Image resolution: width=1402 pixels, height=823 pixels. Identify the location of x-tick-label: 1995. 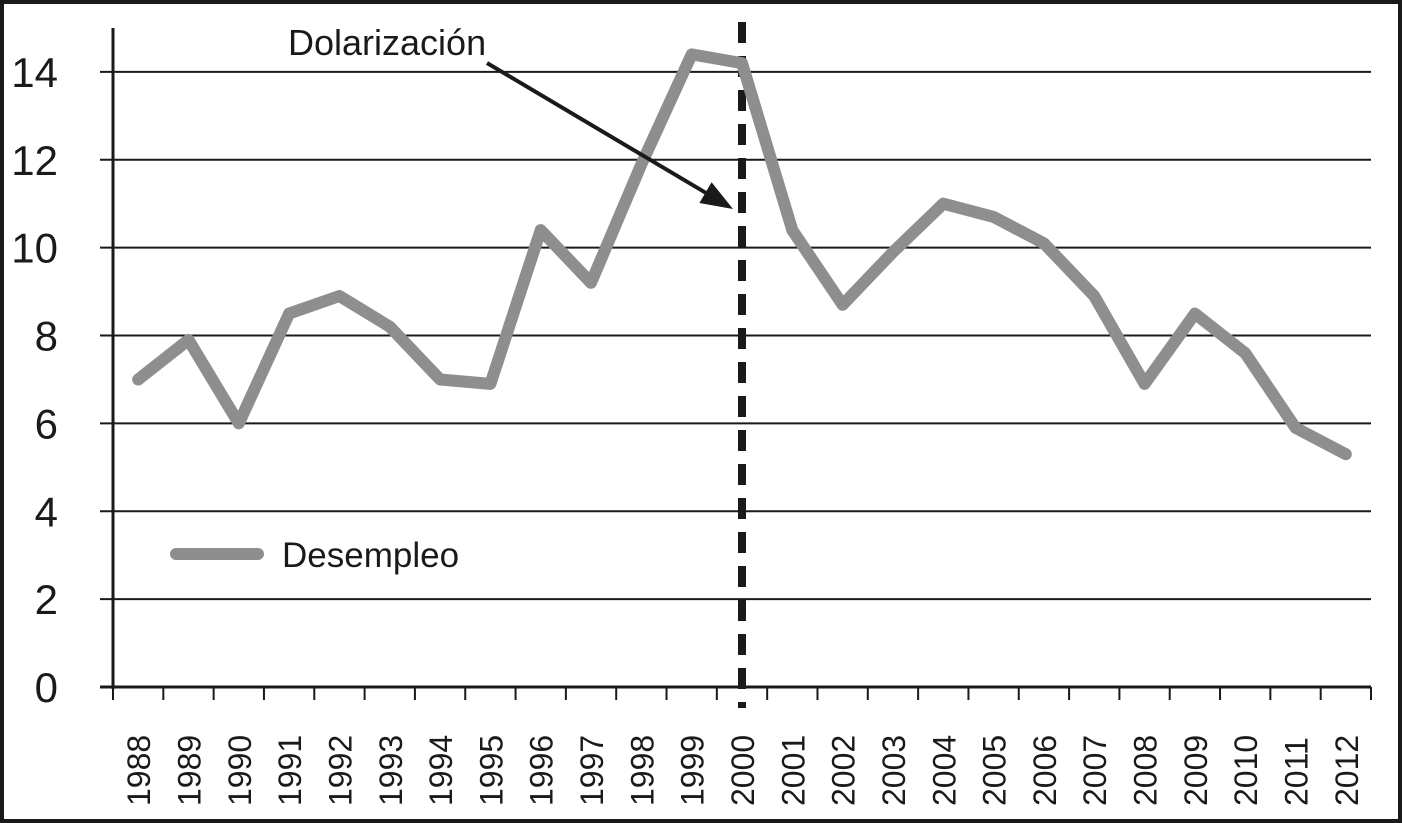
(491, 770).